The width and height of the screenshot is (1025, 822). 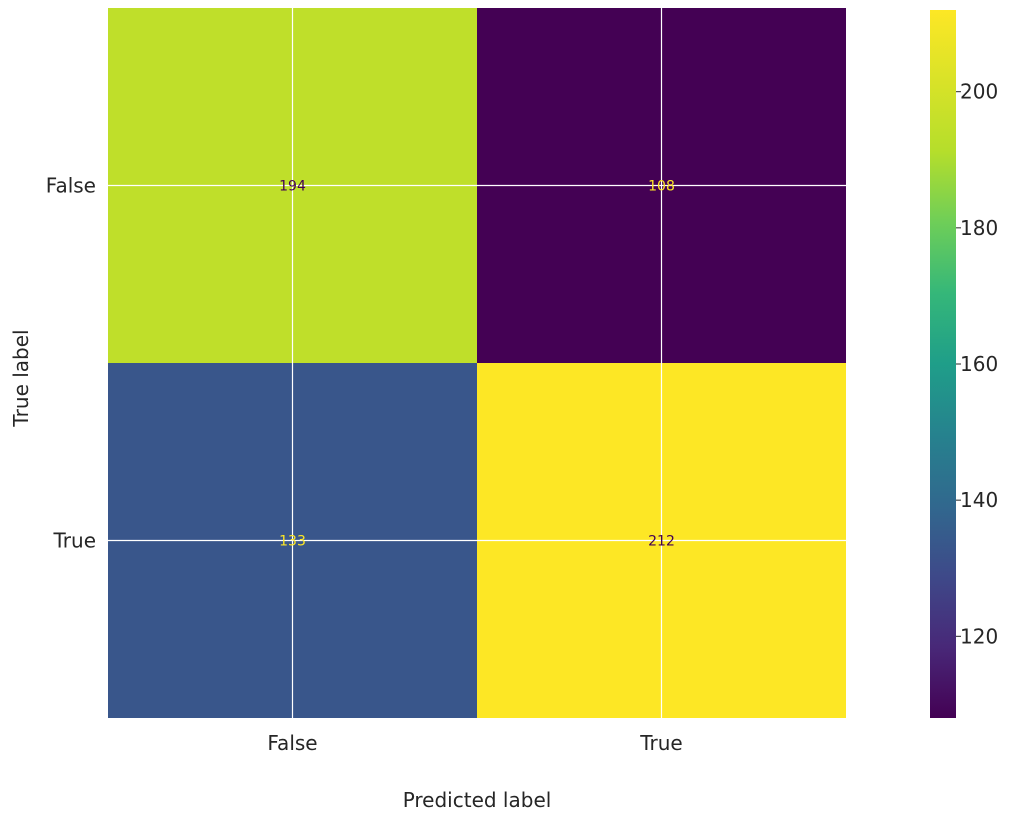 I want to click on colorbar-tick-label: 160, so click(x=979, y=364).